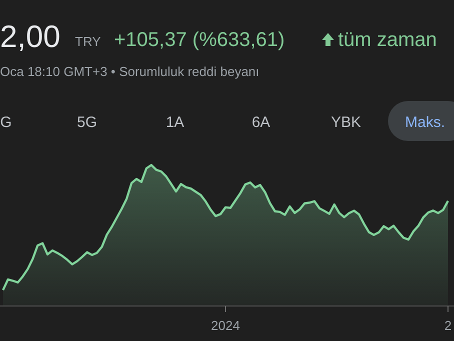 Image resolution: width=454 pixels, height=341 pixels. What do you see at coordinates (346, 122) in the screenshot?
I see `text: YBK` at bounding box center [346, 122].